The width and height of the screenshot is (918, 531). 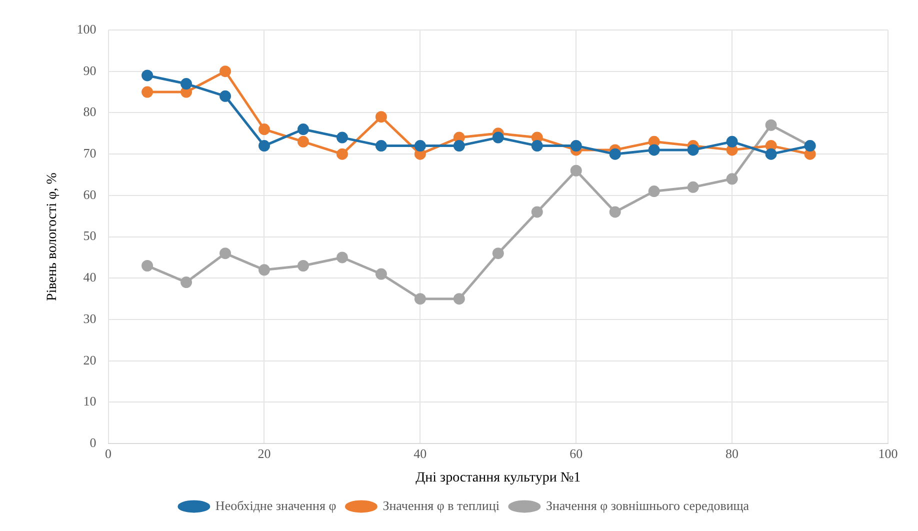 What do you see at coordinates (498, 478) in the screenshot?
I see `x-axis-title: Дні зростання культури №1` at bounding box center [498, 478].